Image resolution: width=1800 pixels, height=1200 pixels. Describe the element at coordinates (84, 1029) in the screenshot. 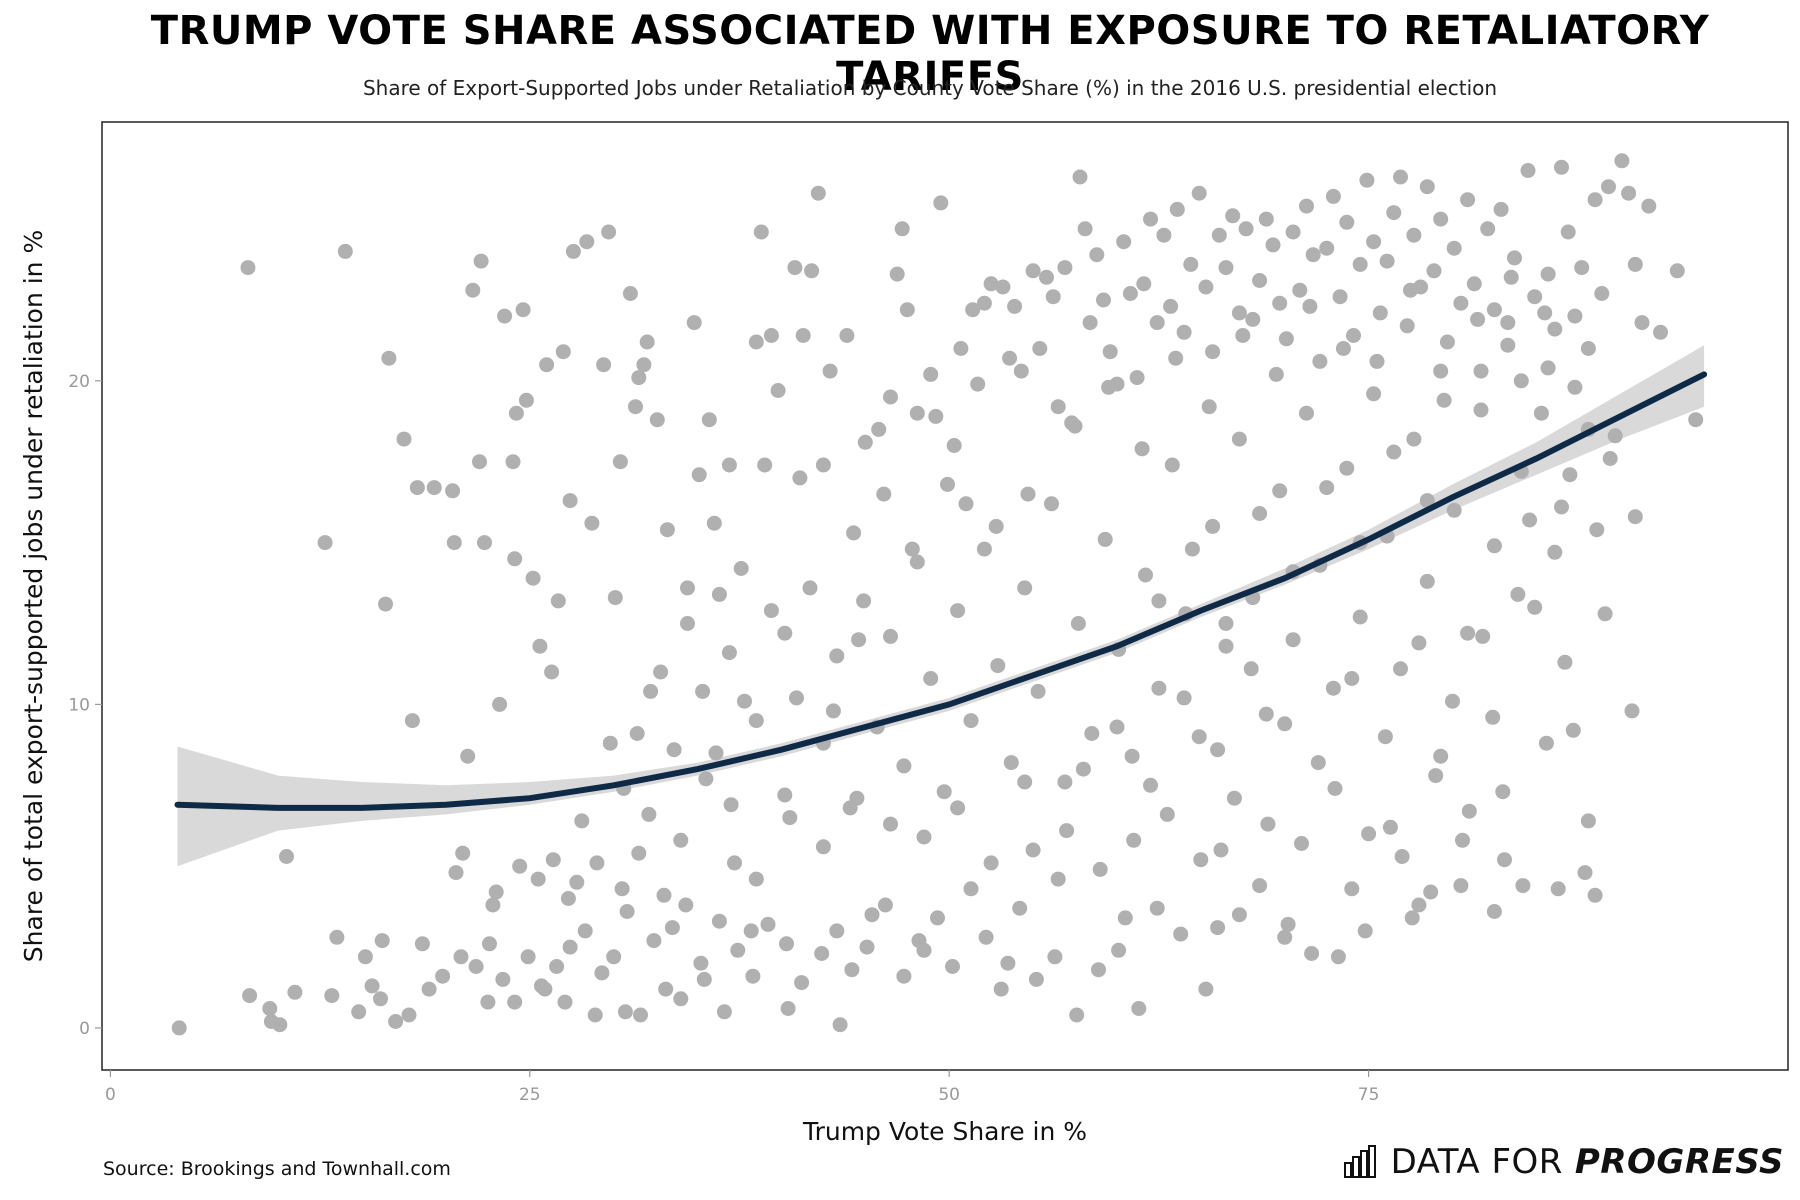

I see `y-tick-label: 0` at that location.